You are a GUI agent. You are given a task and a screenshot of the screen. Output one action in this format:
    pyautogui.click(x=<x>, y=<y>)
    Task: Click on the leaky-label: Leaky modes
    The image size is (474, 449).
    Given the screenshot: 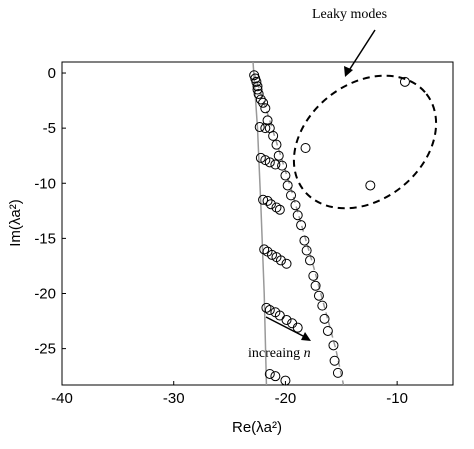 What is the action you would take?
    pyautogui.click(x=349, y=14)
    